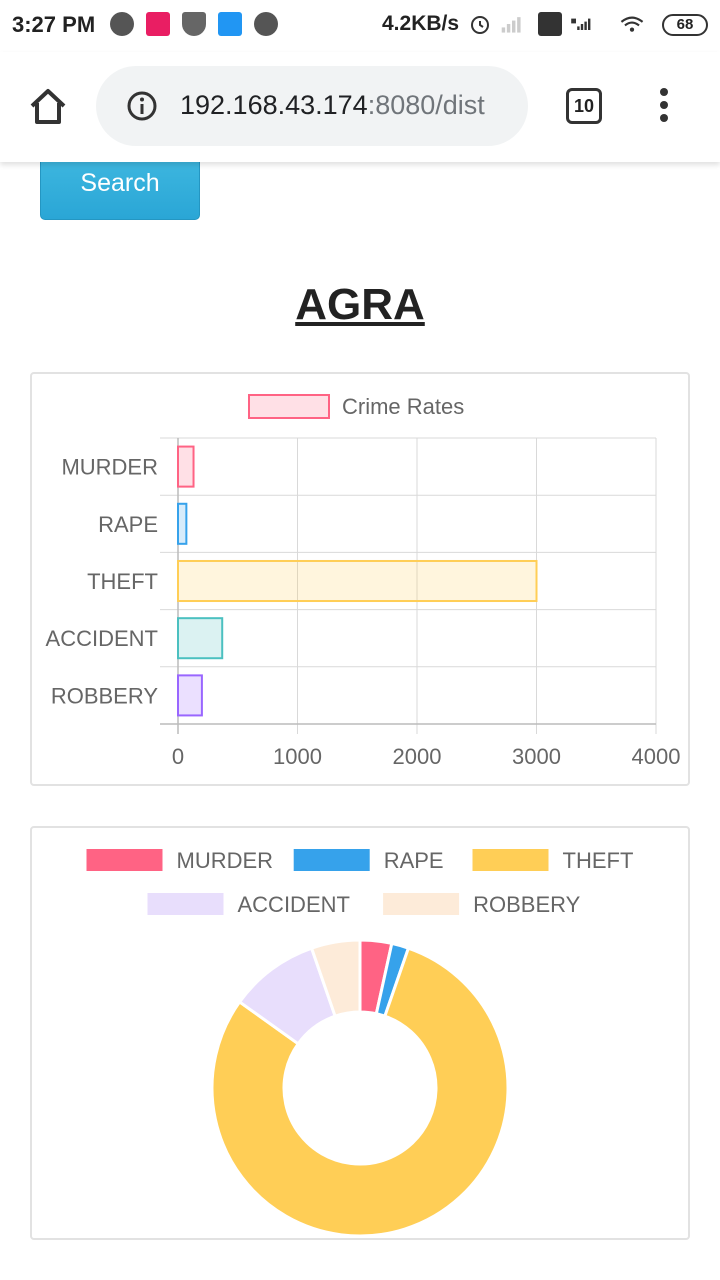 The height and width of the screenshot is (1280, 720). I want to click on browser-toolbar: 192.168.43.174:8080/dist 10, so click(360, 107).